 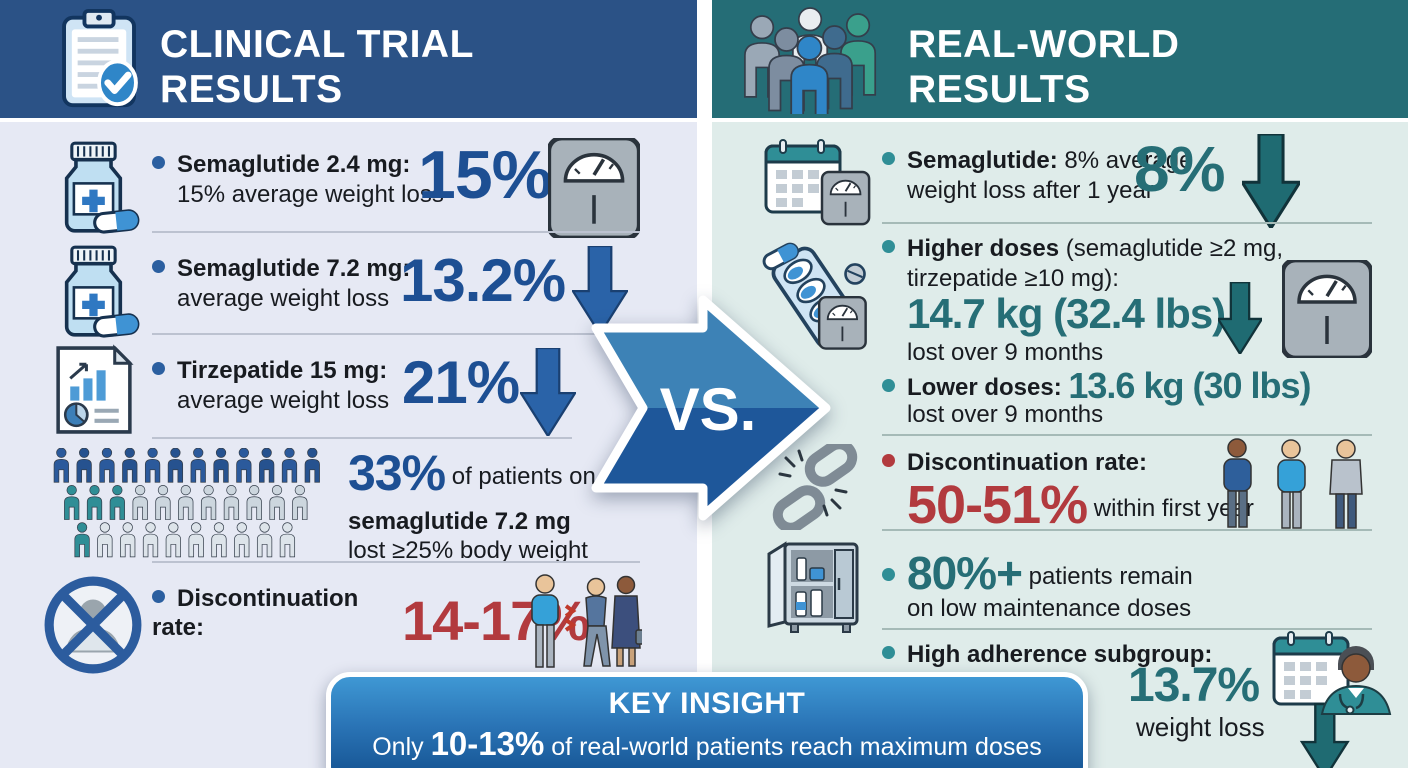 I want to click on higher-doses-line2: tirzepatide ≥10 mg):, so click(x=1013, y=278).